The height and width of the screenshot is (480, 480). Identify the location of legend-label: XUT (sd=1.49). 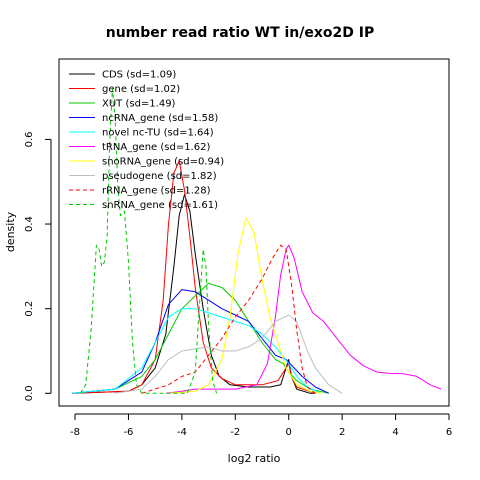
(139, 104).